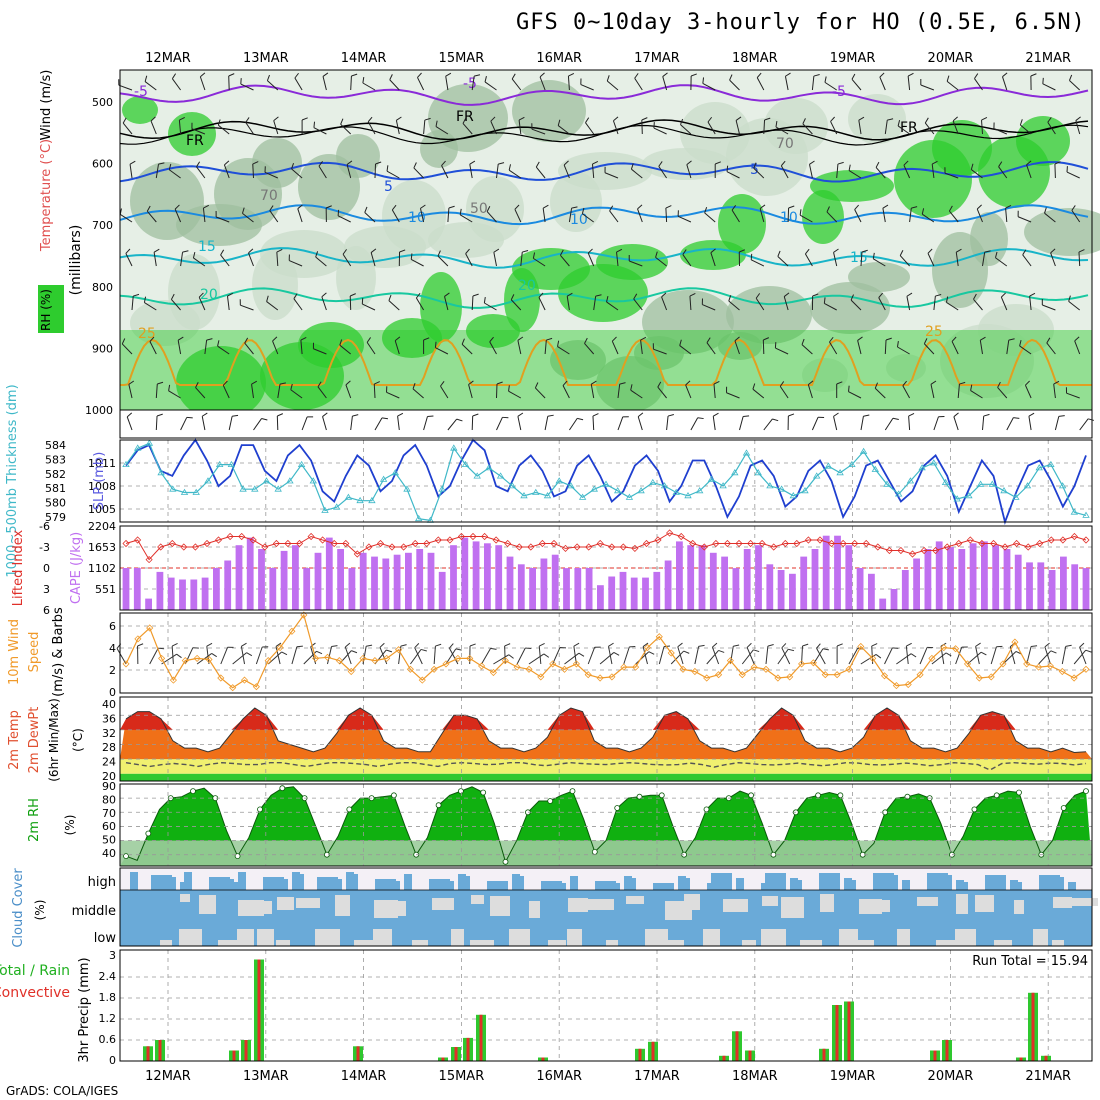 The width and height of the screenshot is (1100, 1100). Describe the element at coordinates (84, 1009) in the screenshot. I see `precip-axis-label: 3hr Precip (mm)` at that location.